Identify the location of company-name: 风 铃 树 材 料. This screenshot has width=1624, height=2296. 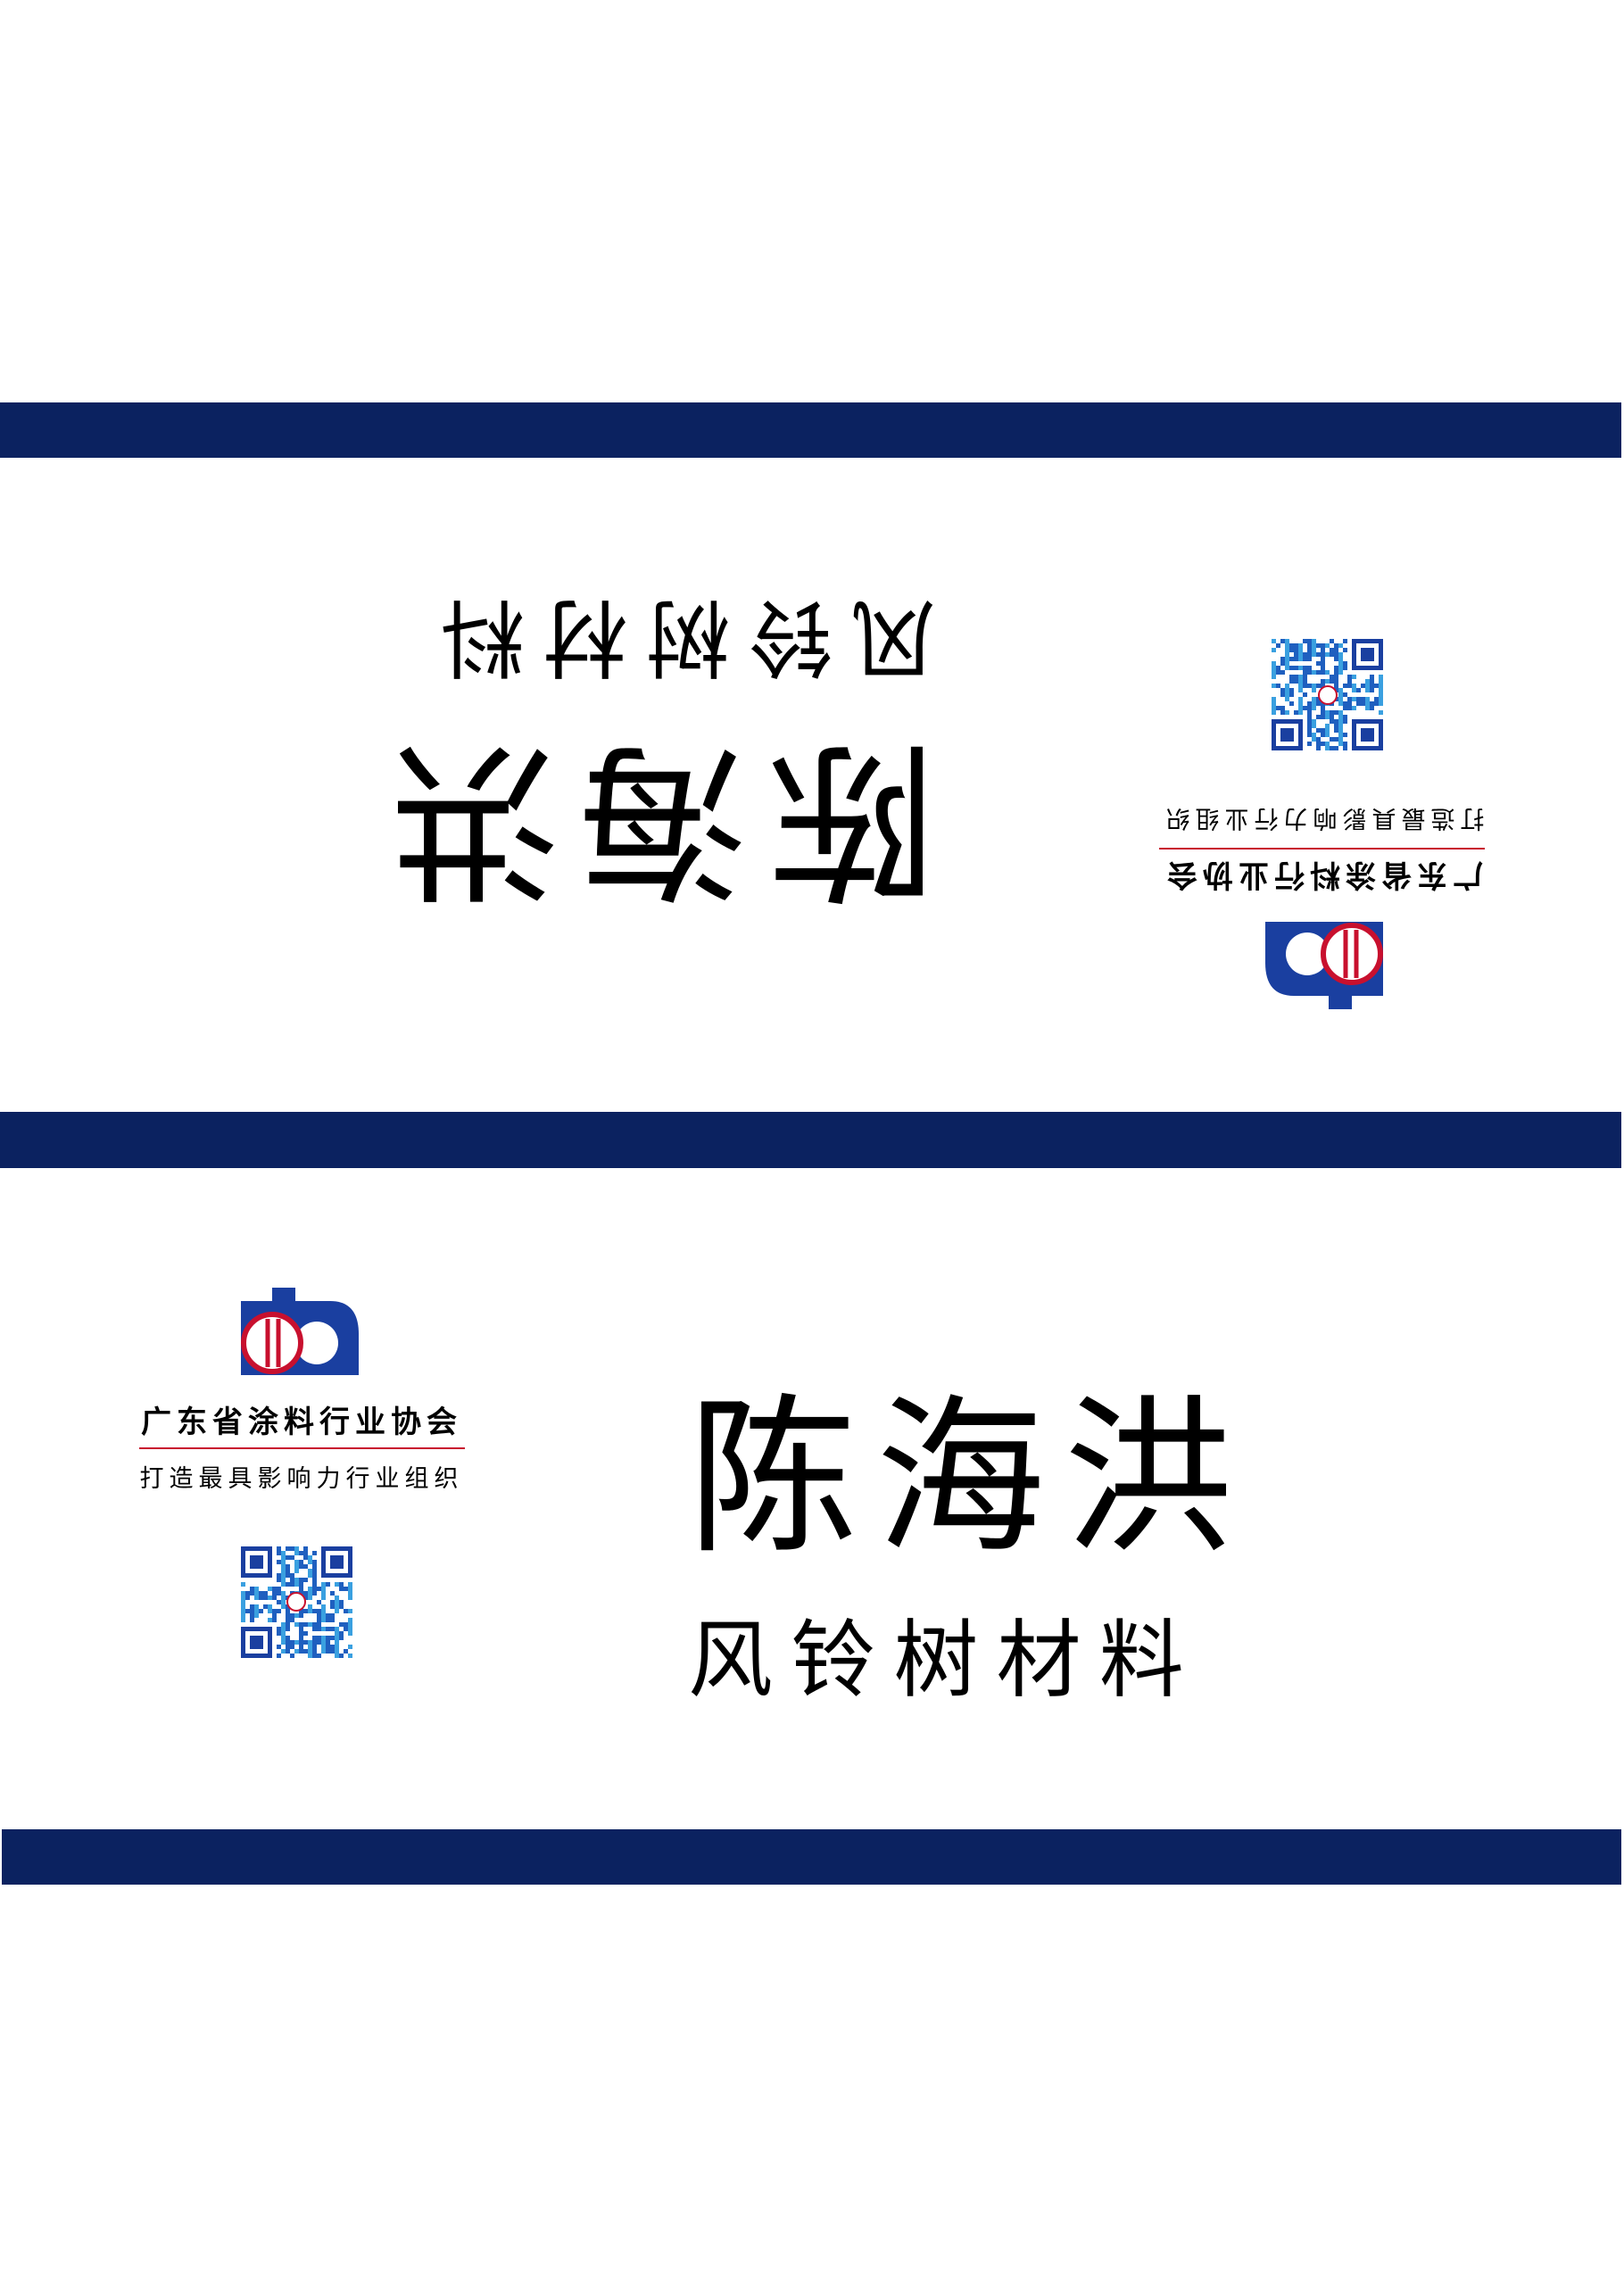
(935, 1661).